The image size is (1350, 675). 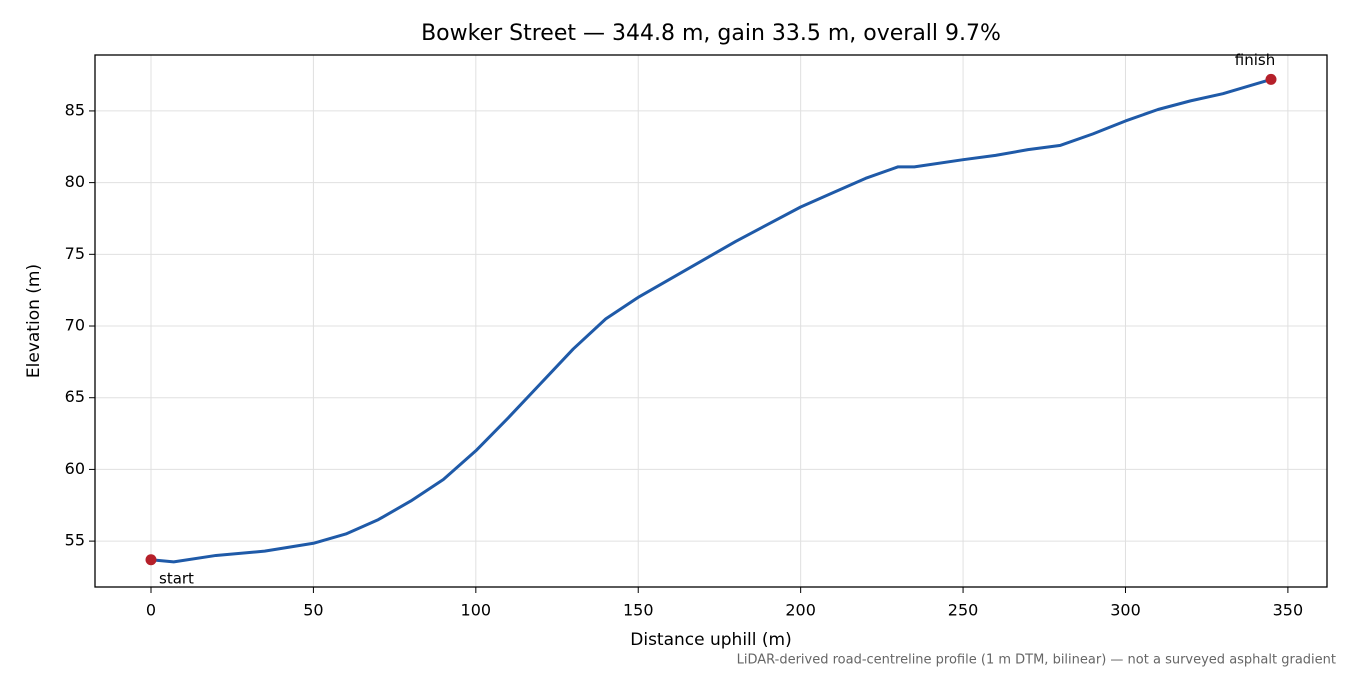 What do you see at coordinates (75, 468) in the screenshot?
I see `y-tick-label: 60` at bounding box center [75, 468].